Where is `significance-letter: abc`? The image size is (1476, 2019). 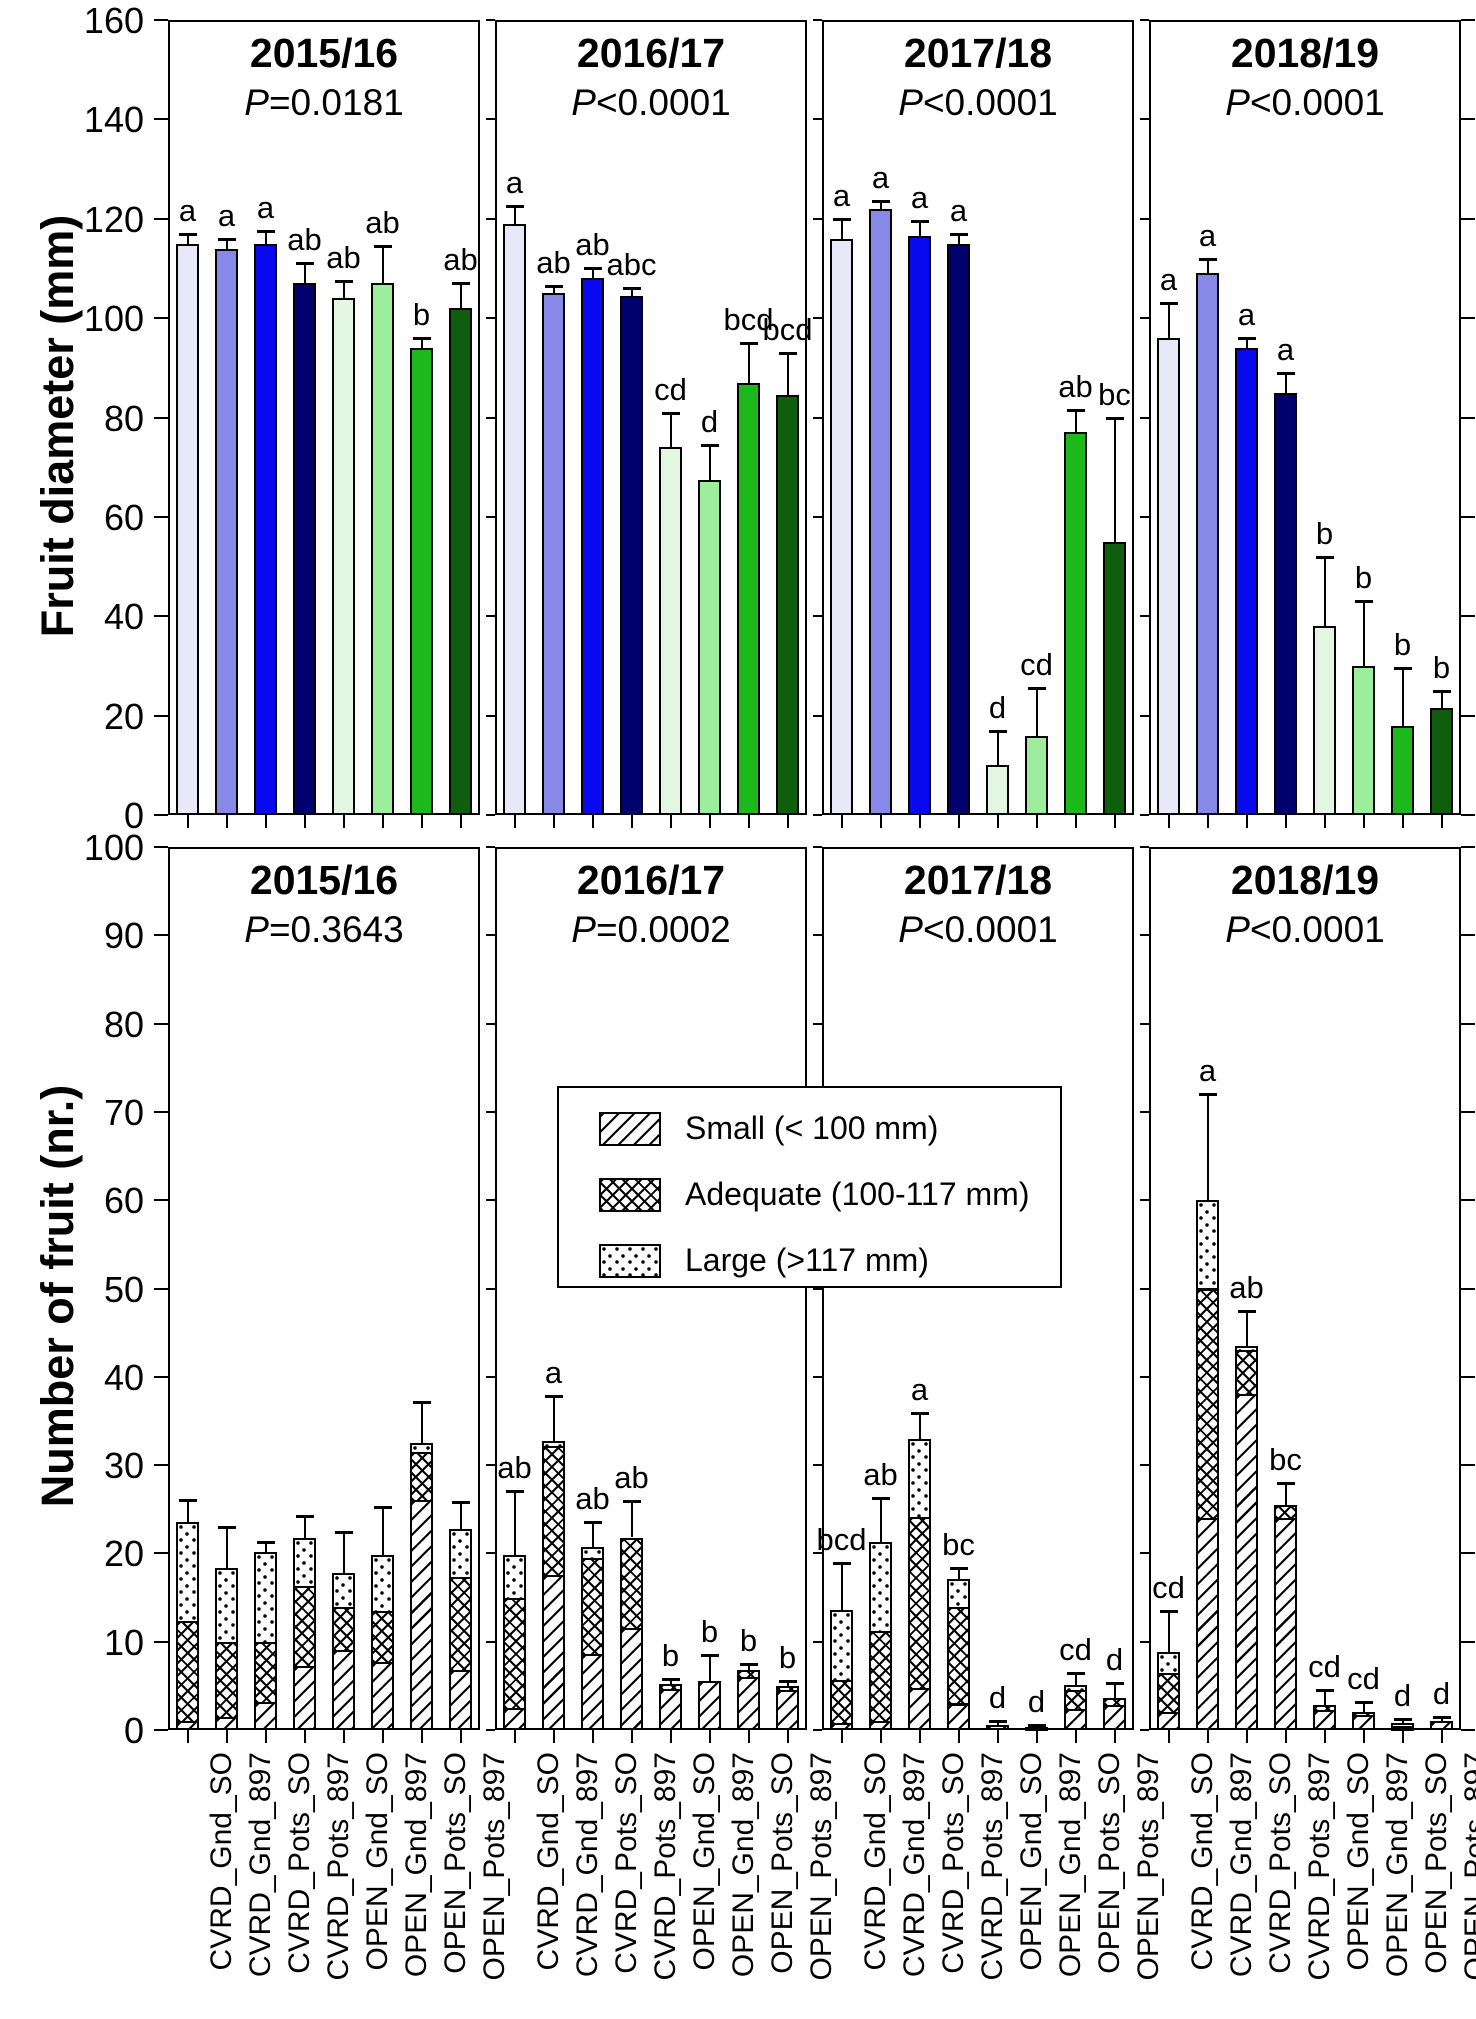 significance-letter: abc is located at coordinates (631, 265).